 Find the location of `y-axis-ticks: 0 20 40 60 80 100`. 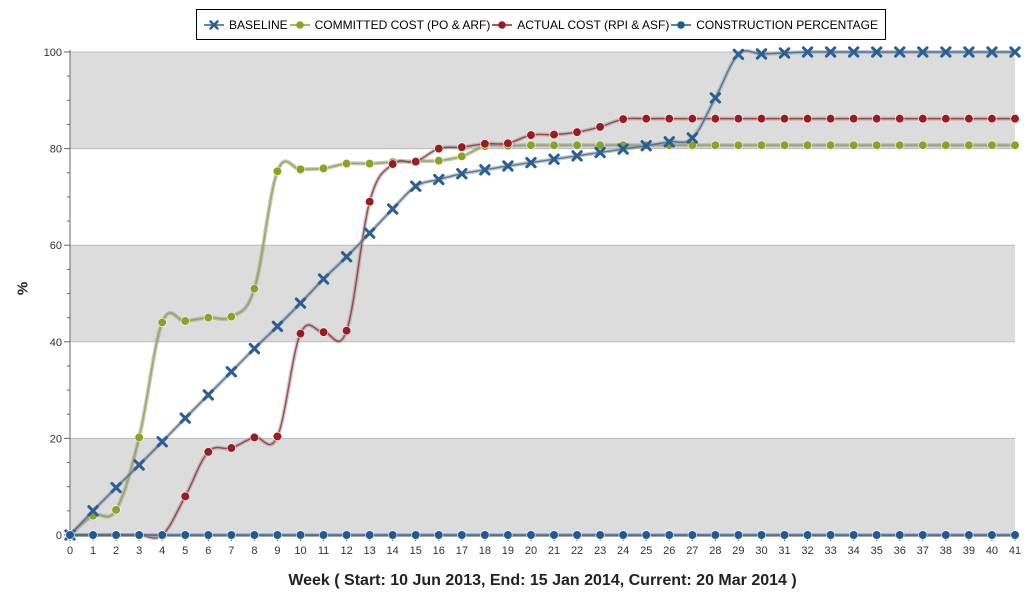

y-axis-ticks: 0 20 40 60 80 100 is located at coordinates (57, 294).